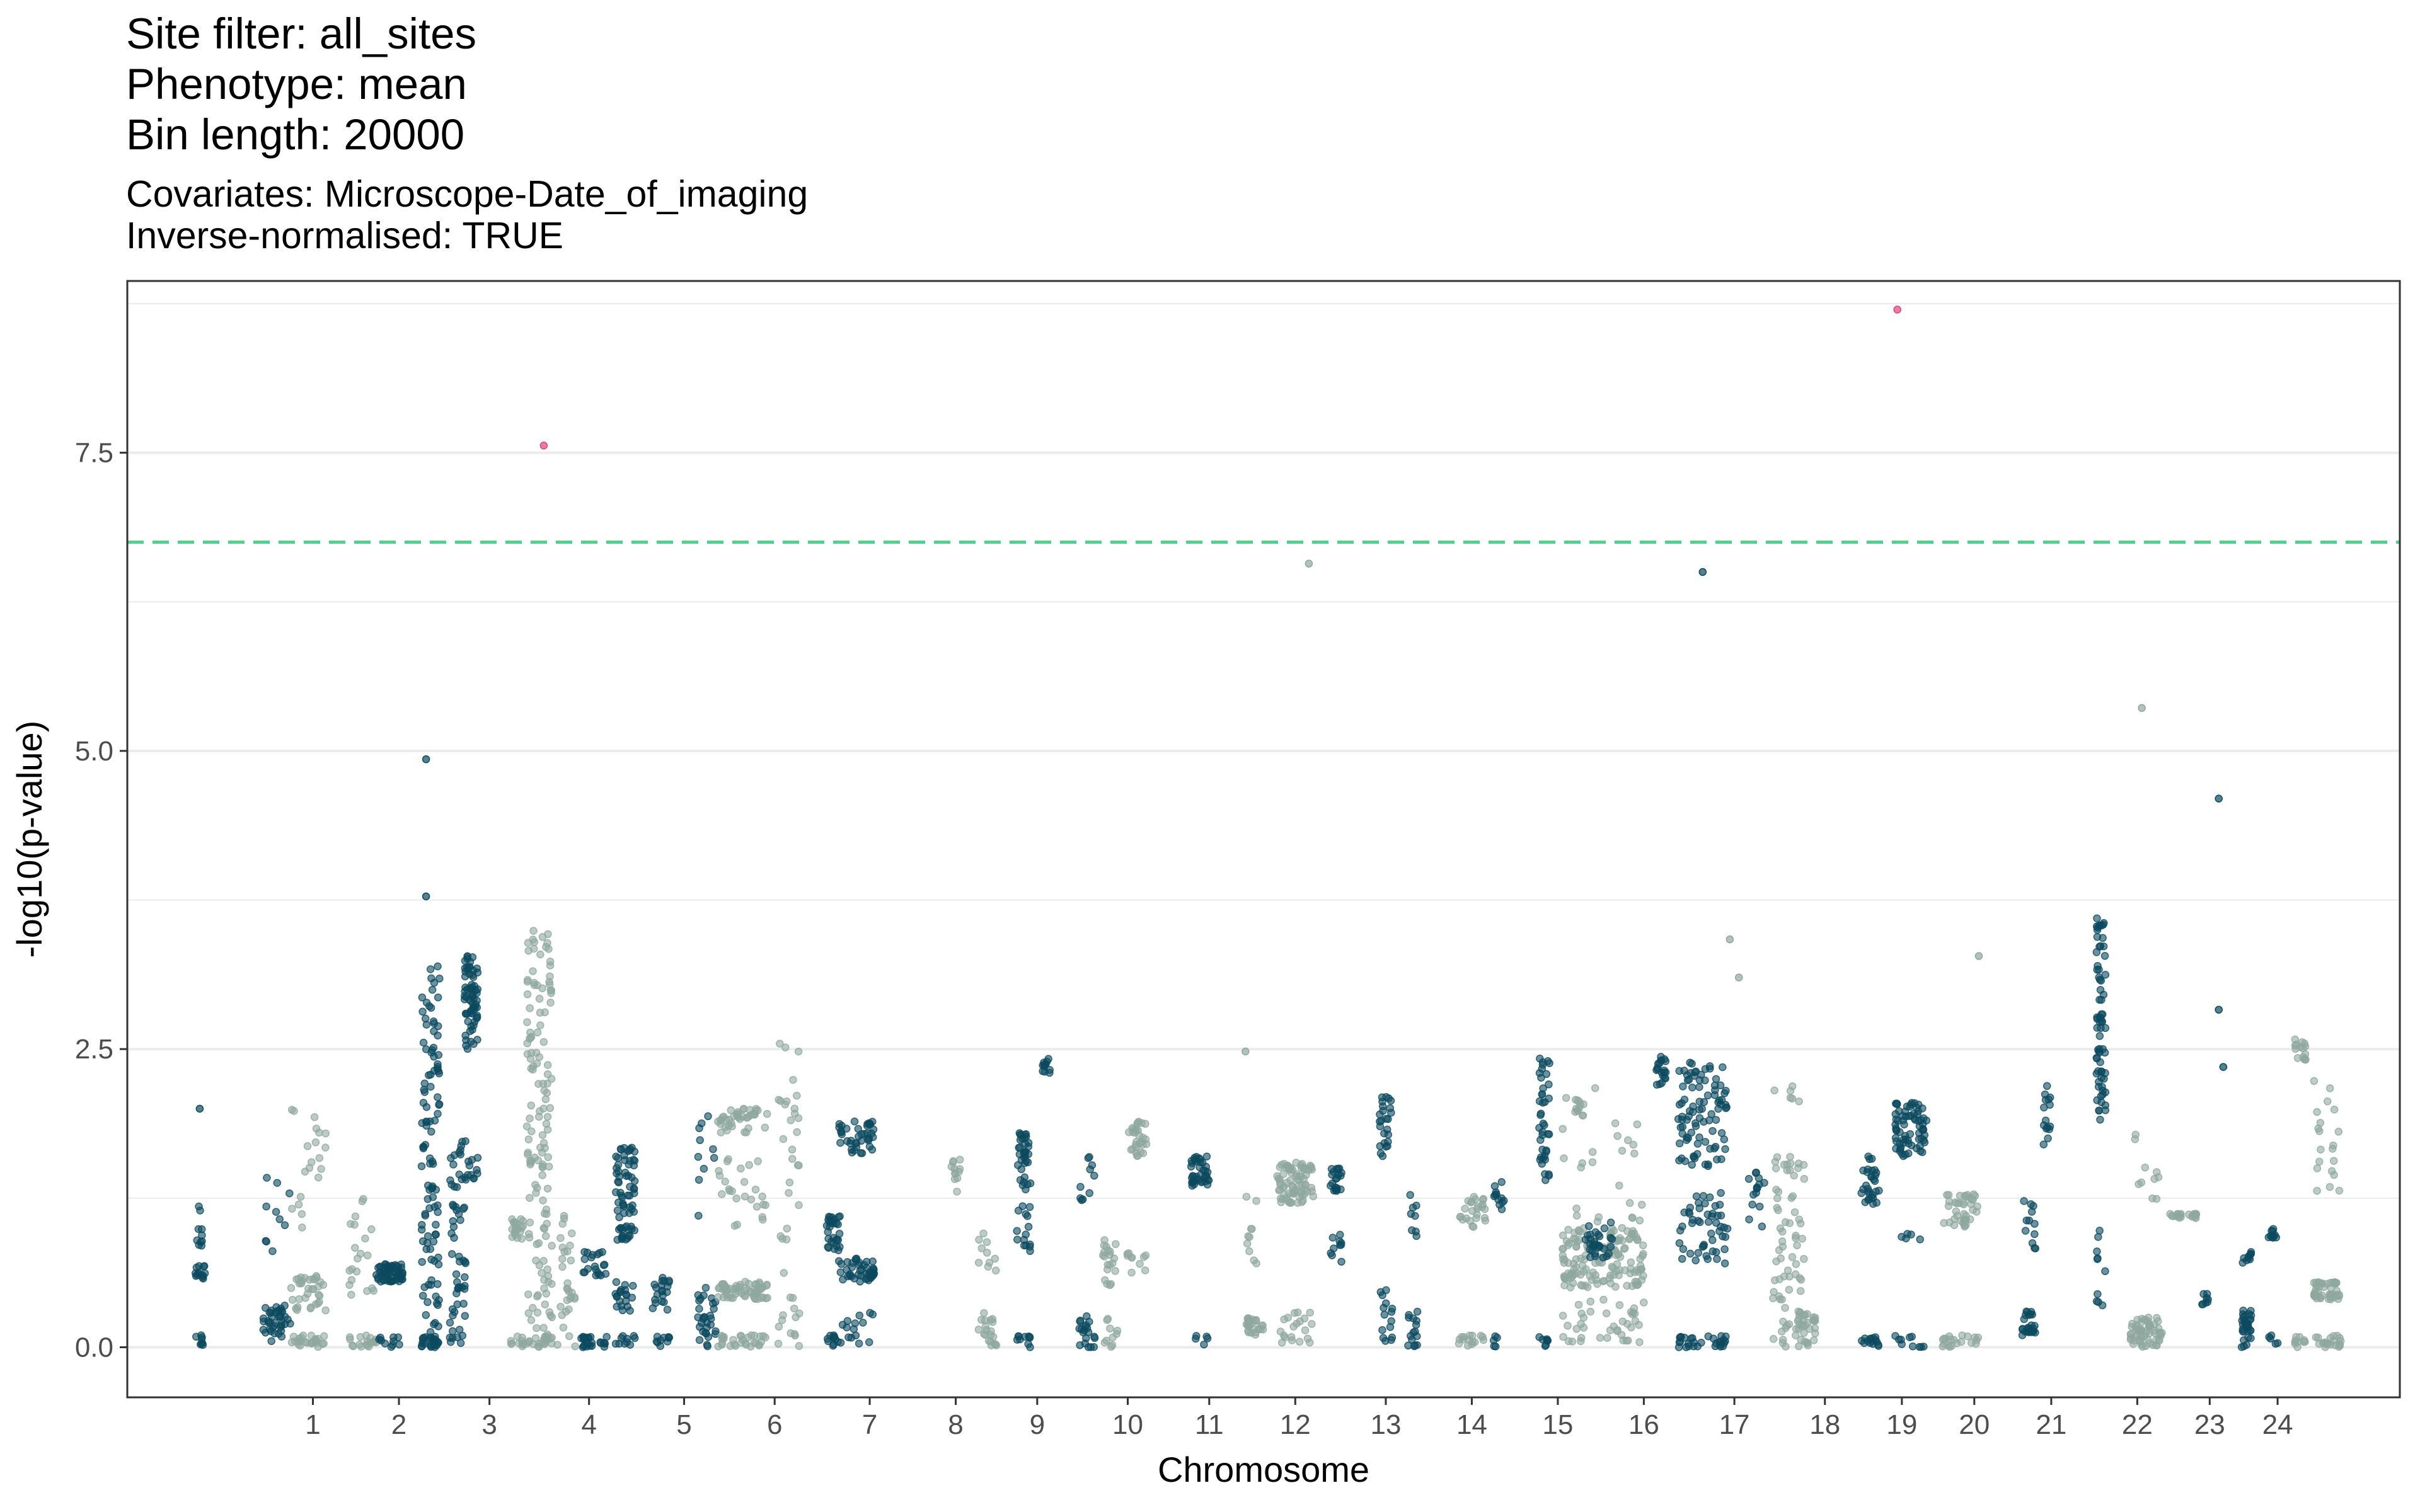 The width and height of the screenshot is (2420, 1512). What do you see at coordinates (2277, 1424) in the screenshot?
I see `x-tick-label: 24` at bounding box center [2277, 1424].